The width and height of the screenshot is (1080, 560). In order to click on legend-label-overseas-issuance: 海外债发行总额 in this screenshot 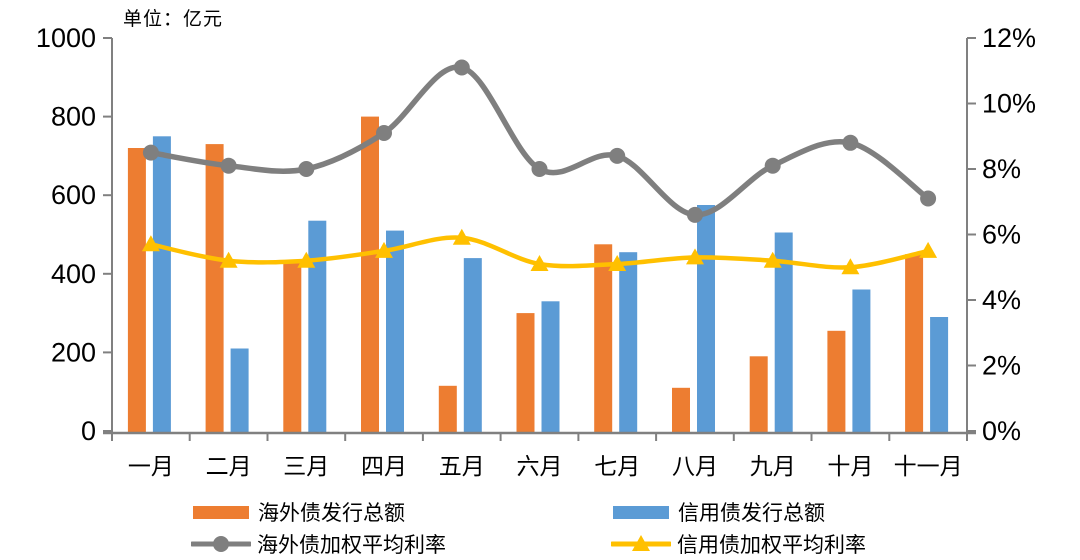, I will do `click(331, 513)`.